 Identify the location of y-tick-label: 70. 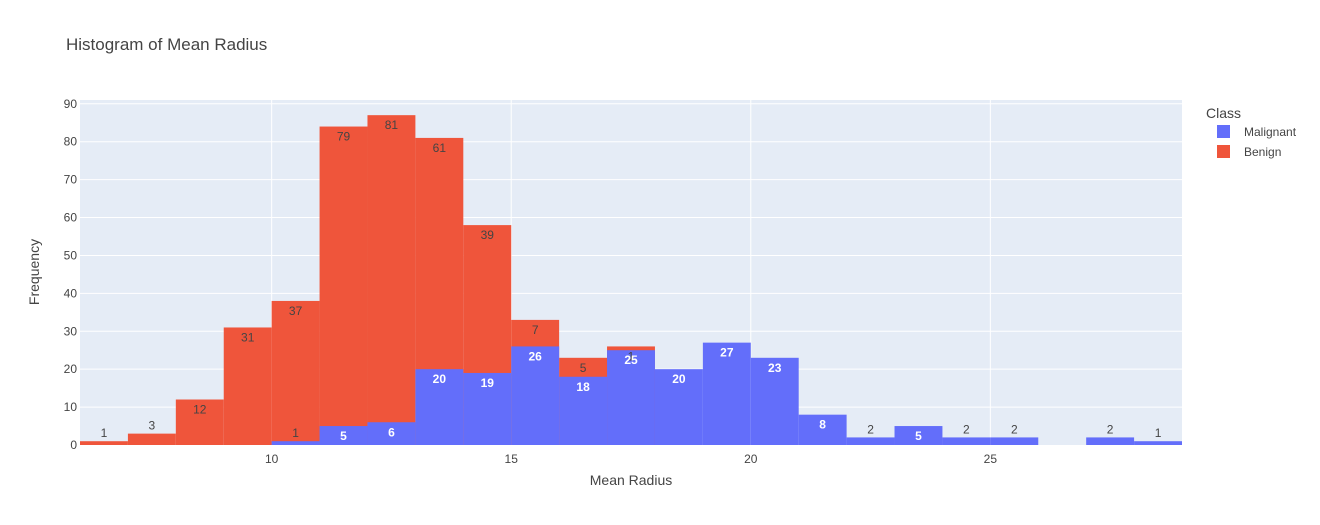
(71, 180).